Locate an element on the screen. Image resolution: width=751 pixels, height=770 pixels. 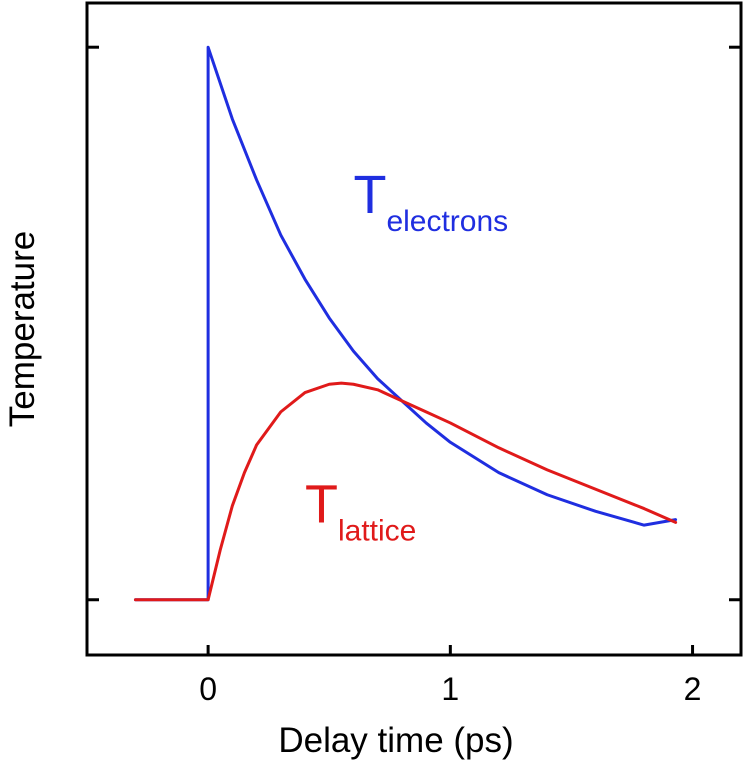
y-axis-label: Temperature is located at coordinates (22, 329).